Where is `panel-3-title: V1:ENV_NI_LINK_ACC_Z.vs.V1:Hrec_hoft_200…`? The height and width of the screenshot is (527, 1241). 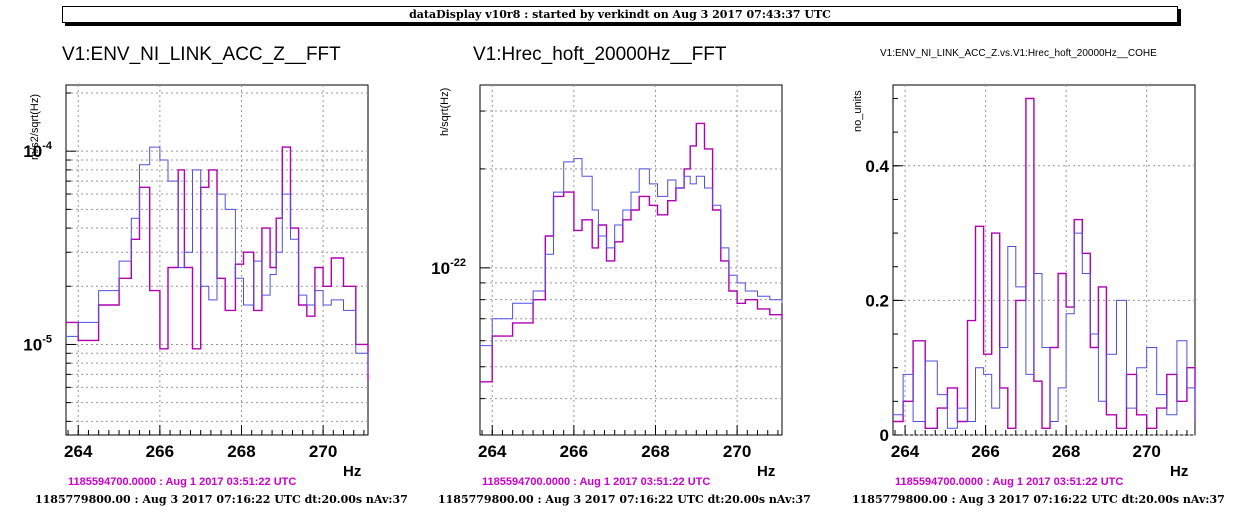 panel-3-title: V1:ENV_NI_LINK_ACC_Z.vs.V1:Hrec_hoft_200… is located at coordinates (1018, 53).